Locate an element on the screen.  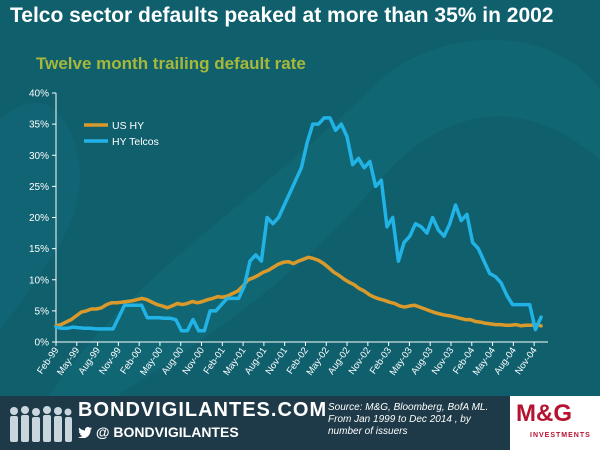
y-tick-label: 0% is located at coordinates (42, 343).